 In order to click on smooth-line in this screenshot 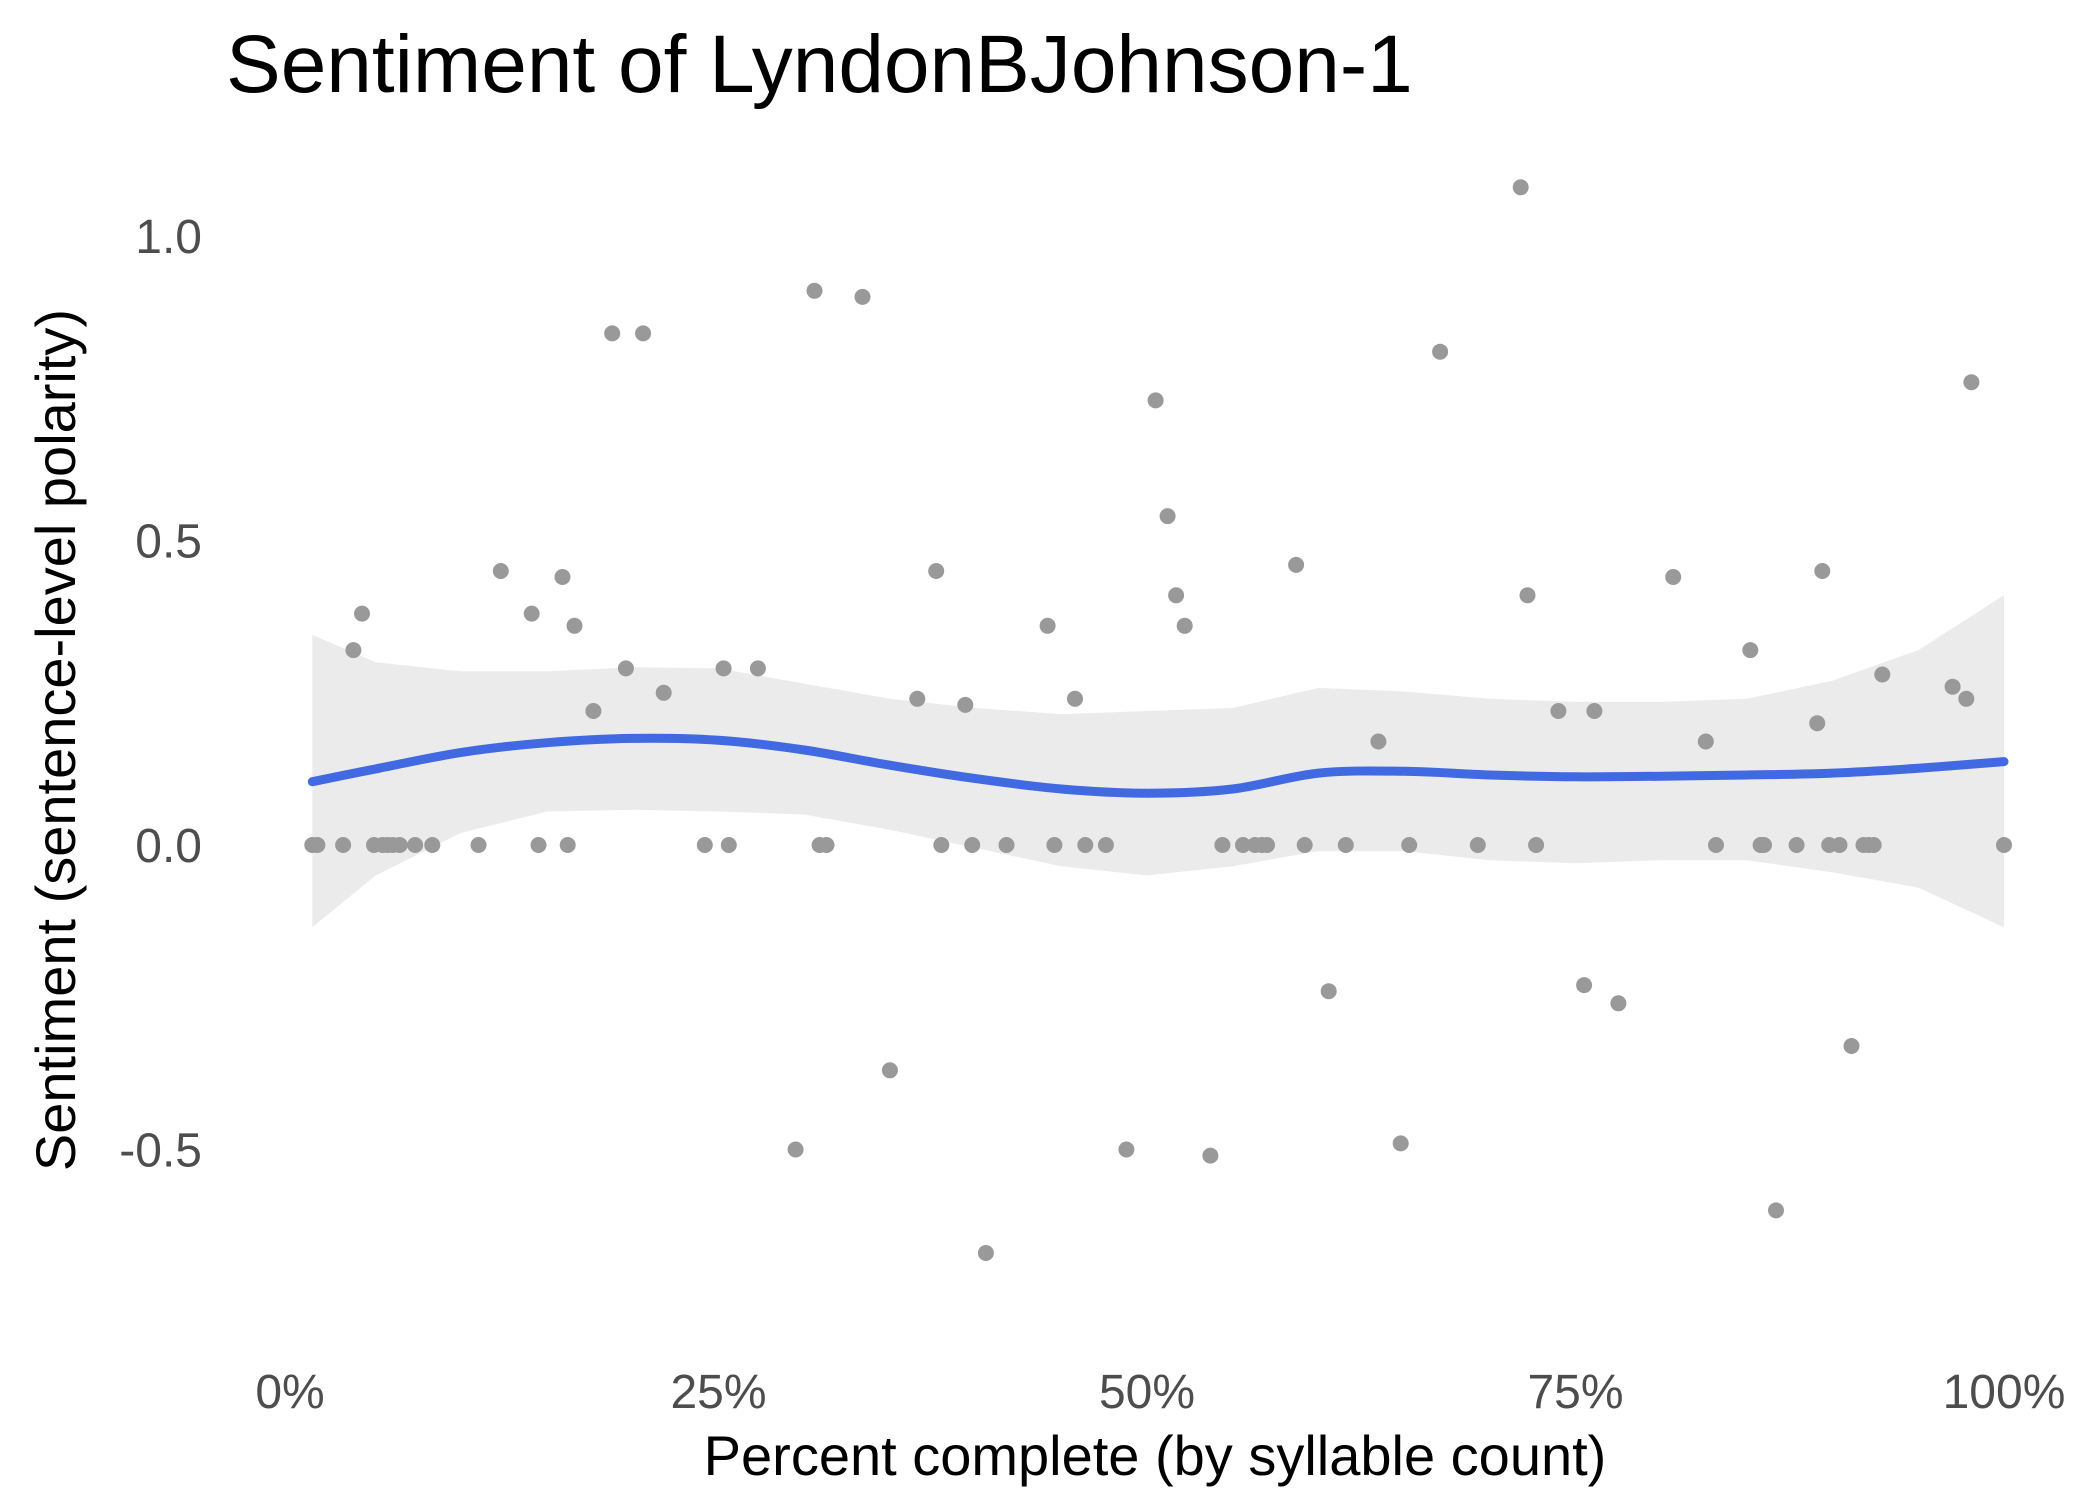, I will do `click(1158, 765)`.